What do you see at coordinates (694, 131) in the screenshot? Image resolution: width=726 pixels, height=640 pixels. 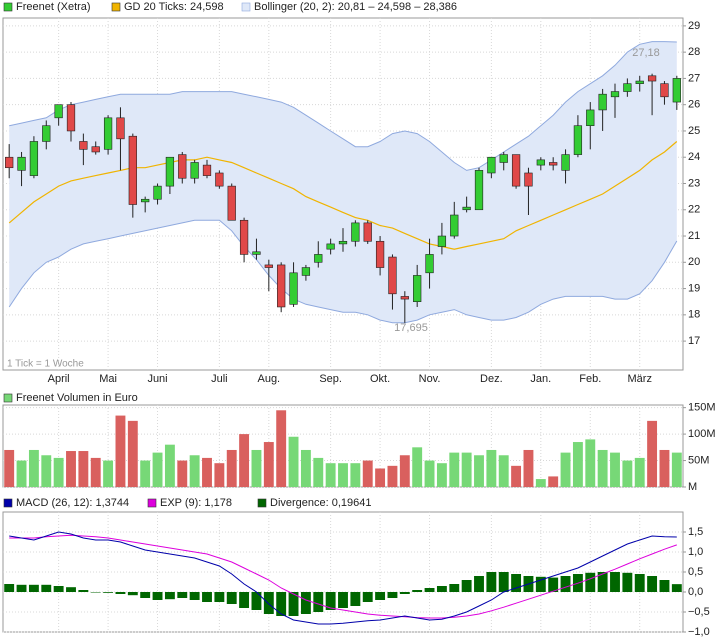 I see `y-tick-label: 25` at bounding box center [694, 131].